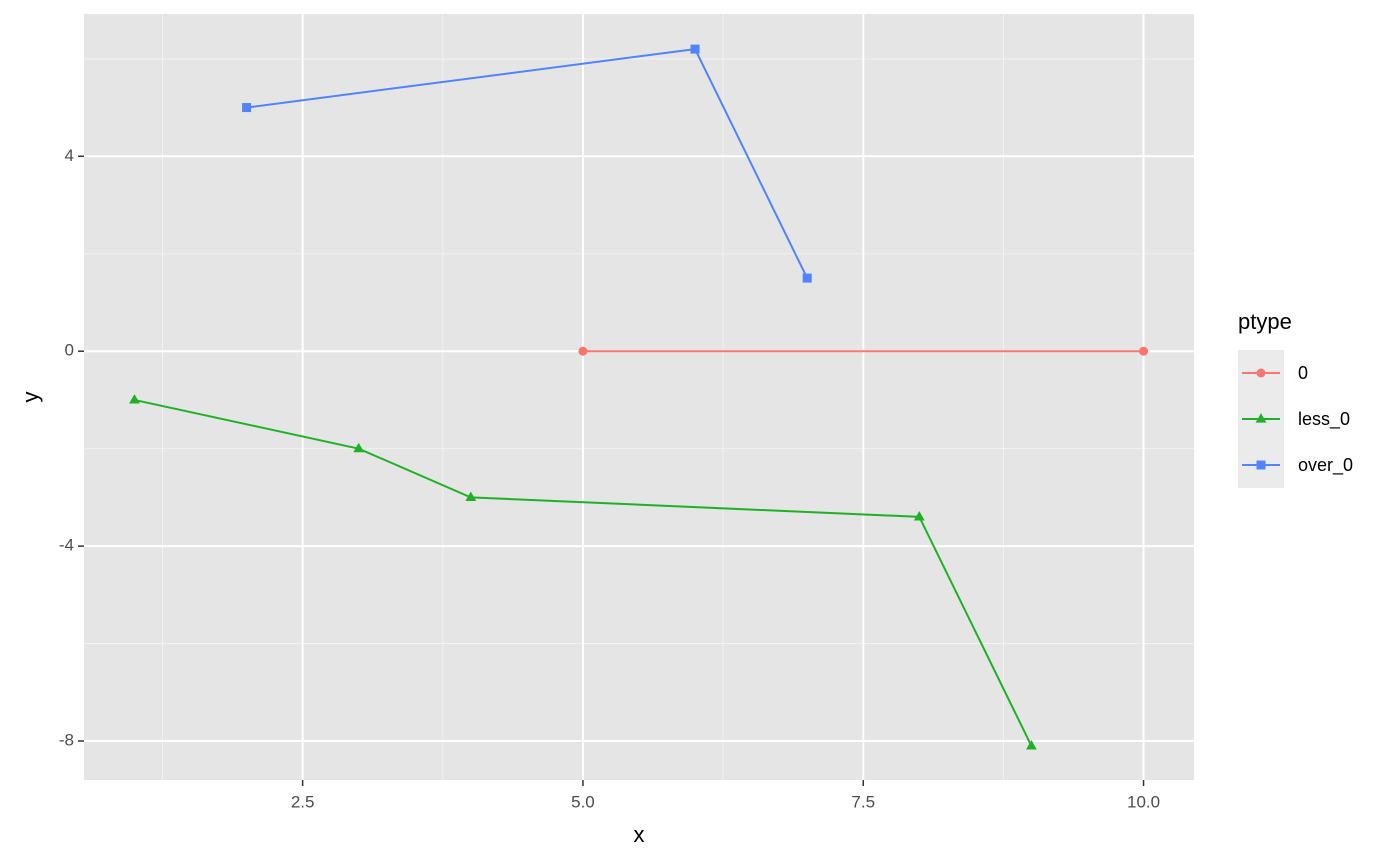 The height and width of the screenshot is (865, 1400). What do you see at coordinates (66, 740) in the screenshot?
I see `y-tick-label: -8` at bounding box center [66, 740].